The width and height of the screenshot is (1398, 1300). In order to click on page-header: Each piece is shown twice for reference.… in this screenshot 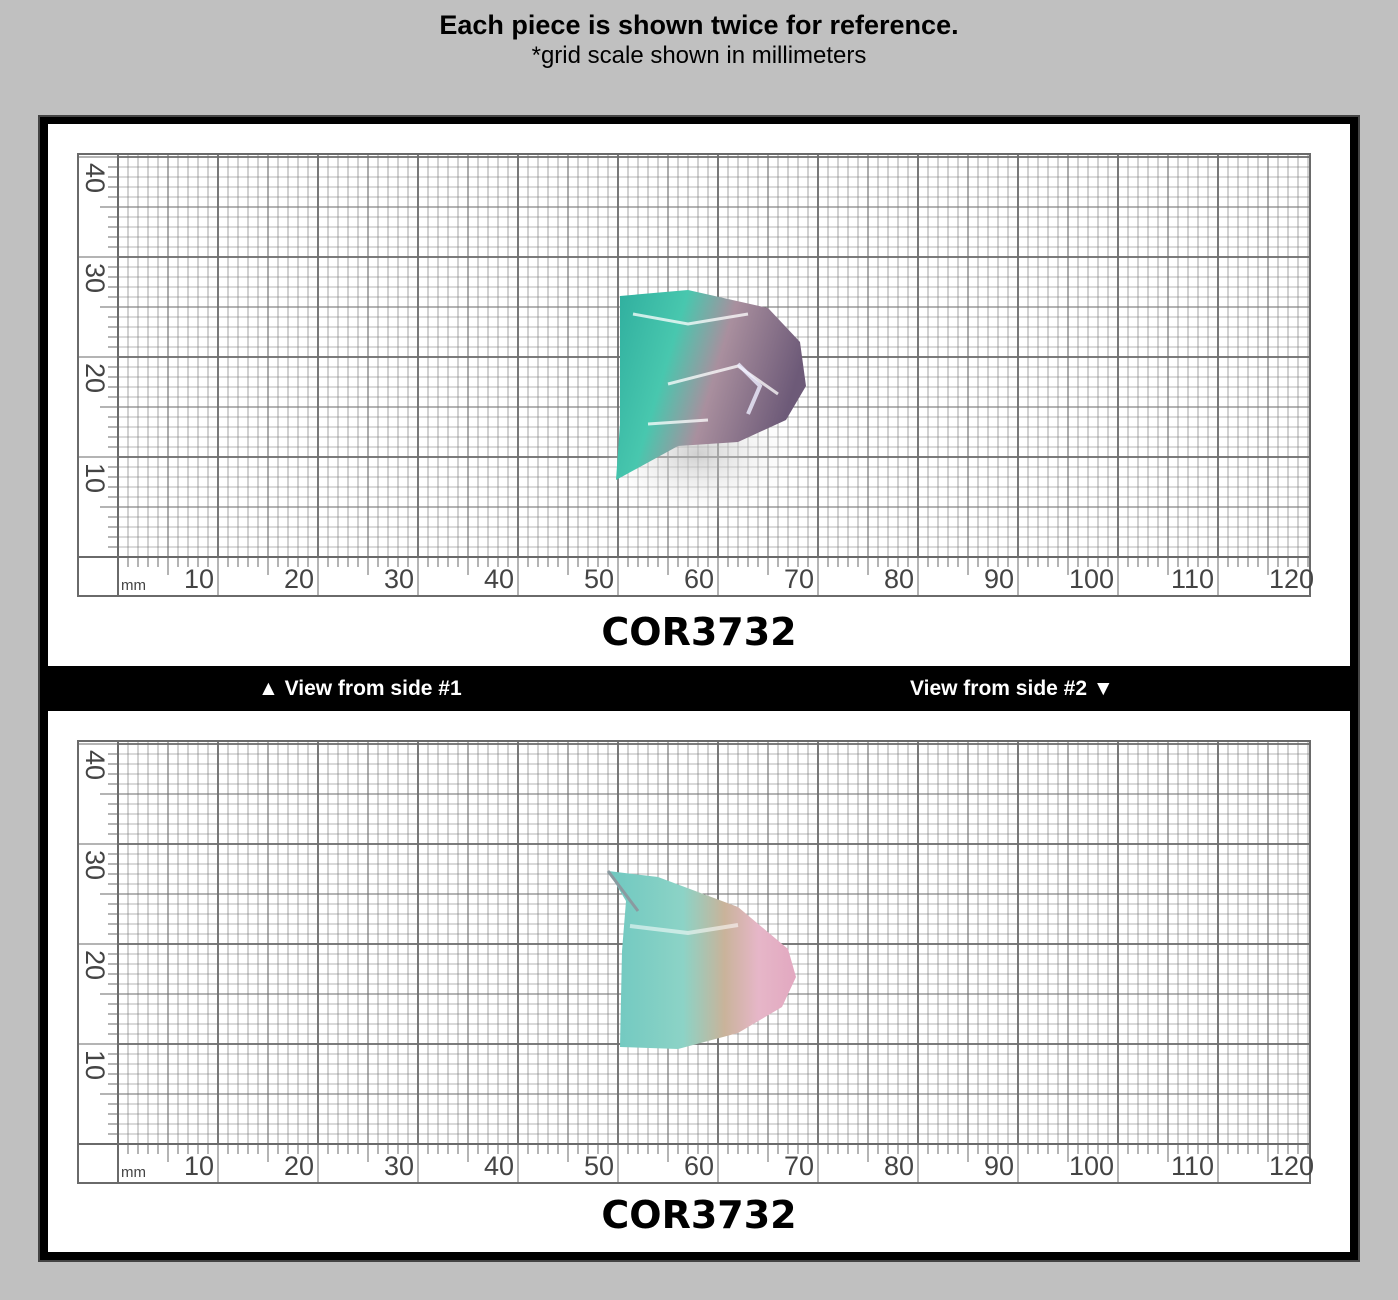, I will do `click(699, 39)`.